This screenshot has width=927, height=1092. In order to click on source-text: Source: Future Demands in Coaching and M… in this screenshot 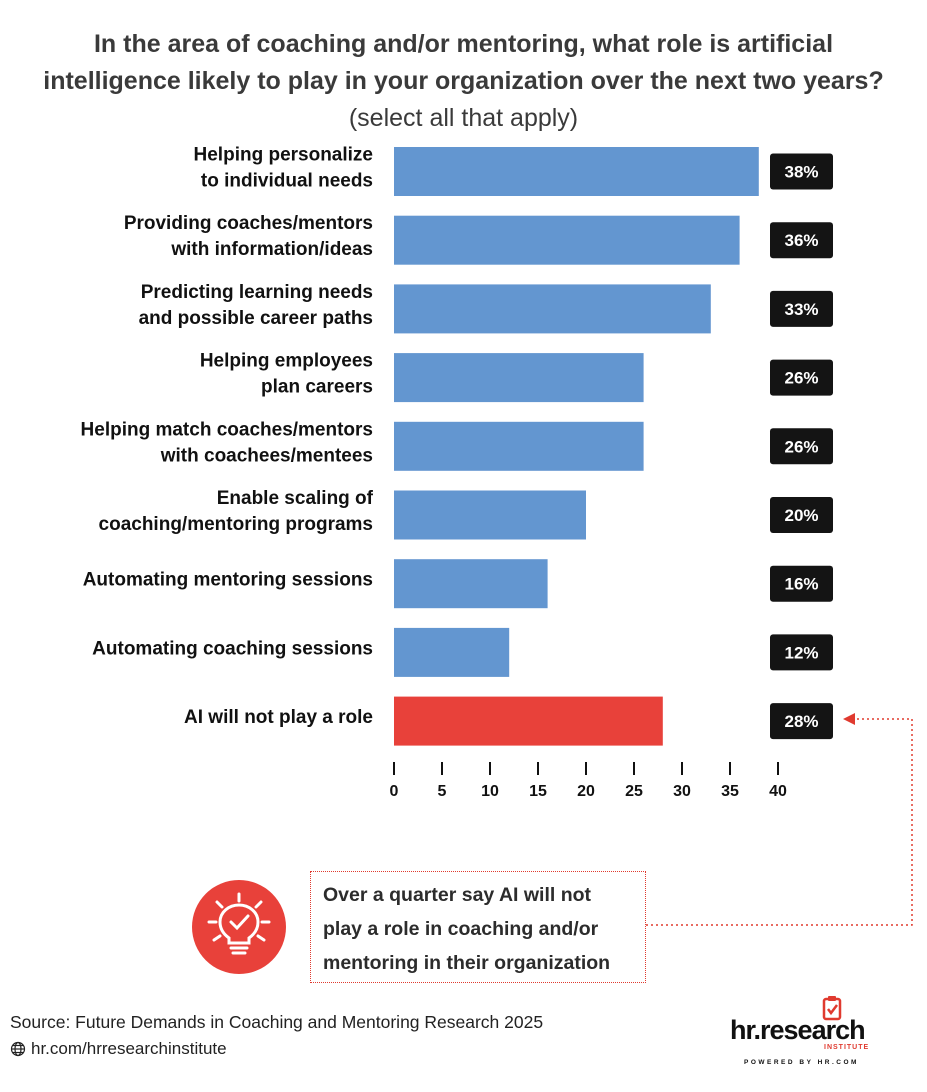, I will do `click(277, 1022)`.